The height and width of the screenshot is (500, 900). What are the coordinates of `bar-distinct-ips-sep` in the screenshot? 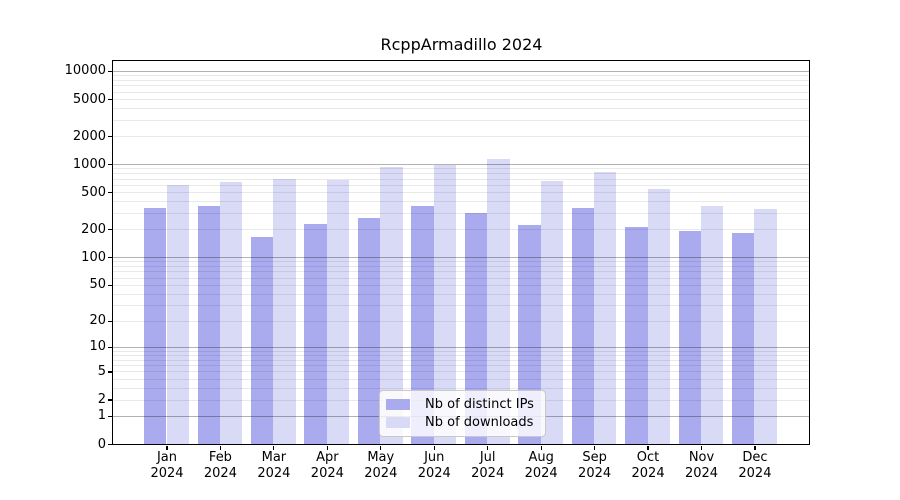 It's located at (583, 326).